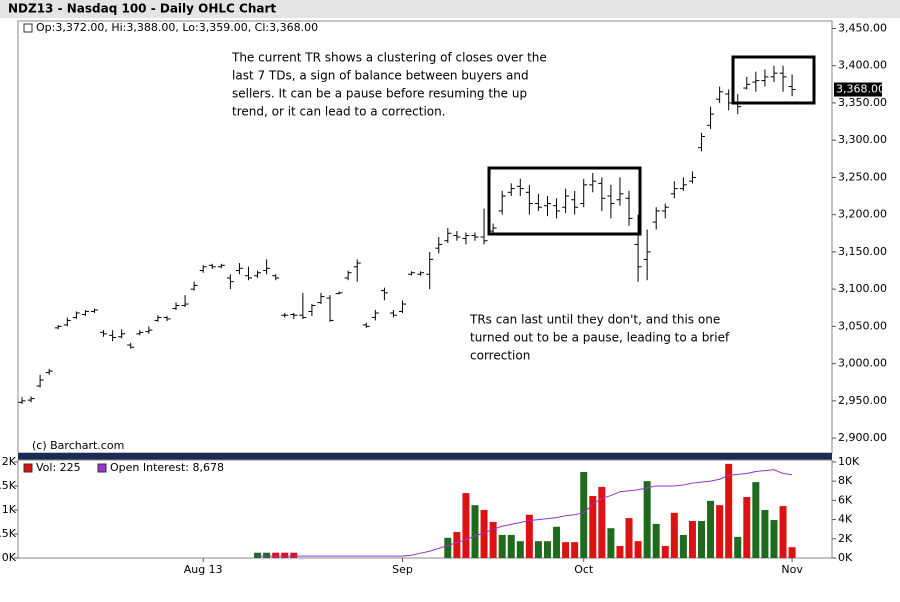  I want to click on y-tick-label: 3,150.00, so click(862, 251).